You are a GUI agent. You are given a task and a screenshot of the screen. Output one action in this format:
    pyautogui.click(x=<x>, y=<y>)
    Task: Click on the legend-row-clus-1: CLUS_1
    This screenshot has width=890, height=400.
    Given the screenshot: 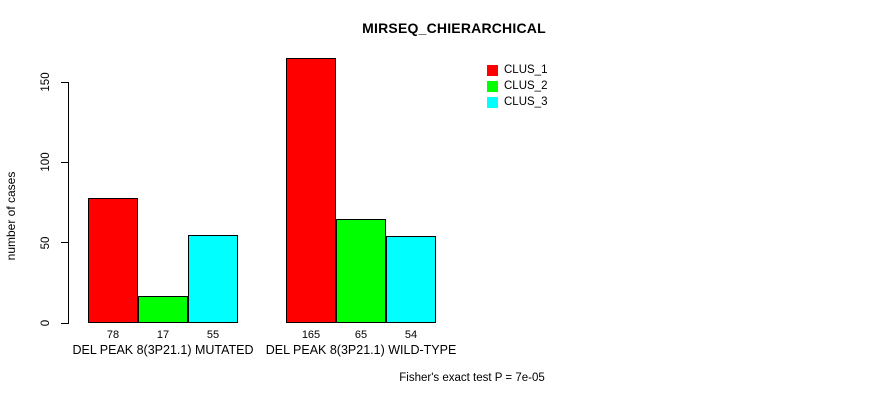 What is the action you would take?
    pyautogui.click(x=517, y=70)
    